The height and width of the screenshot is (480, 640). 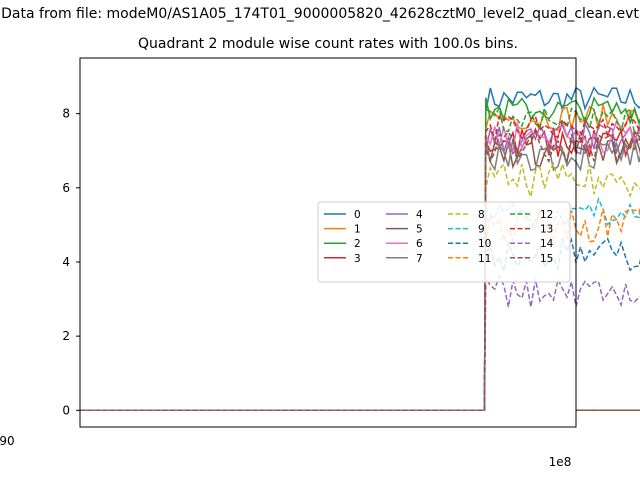 I want to click on y-axis: 0 2 4 6 8, so click(x=71, y=262).